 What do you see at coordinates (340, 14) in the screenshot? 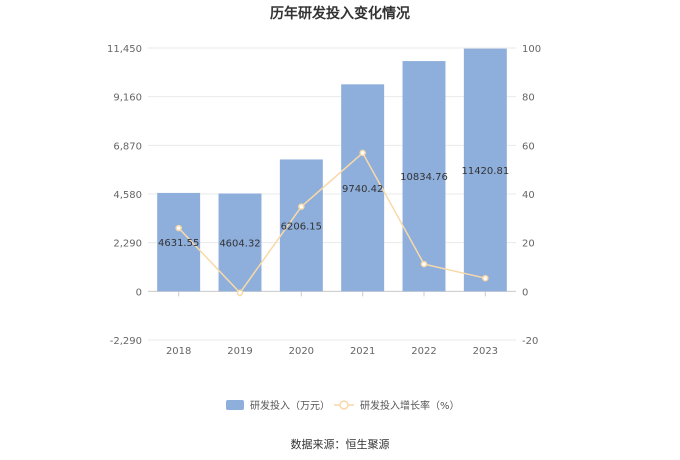
I see `chart-title: 历年研发投入变化情况` at bounding box center [340, 14].